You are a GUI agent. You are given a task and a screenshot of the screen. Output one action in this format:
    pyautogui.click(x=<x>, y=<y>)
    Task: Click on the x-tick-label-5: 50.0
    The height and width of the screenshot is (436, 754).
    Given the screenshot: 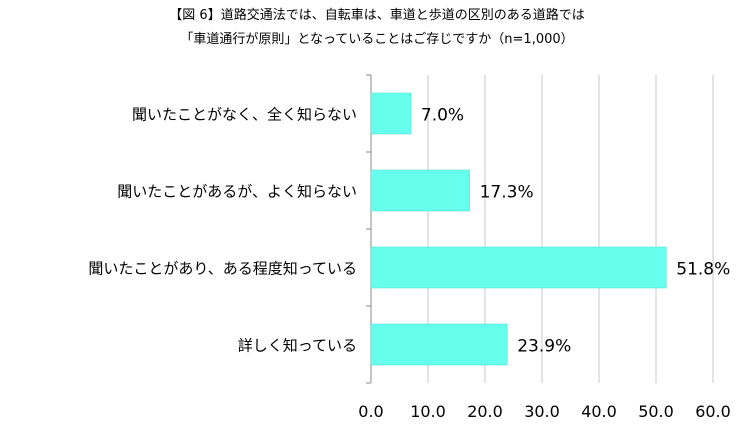 What is the action you would take?
    pyautogui.click(x=656, y=411)
    